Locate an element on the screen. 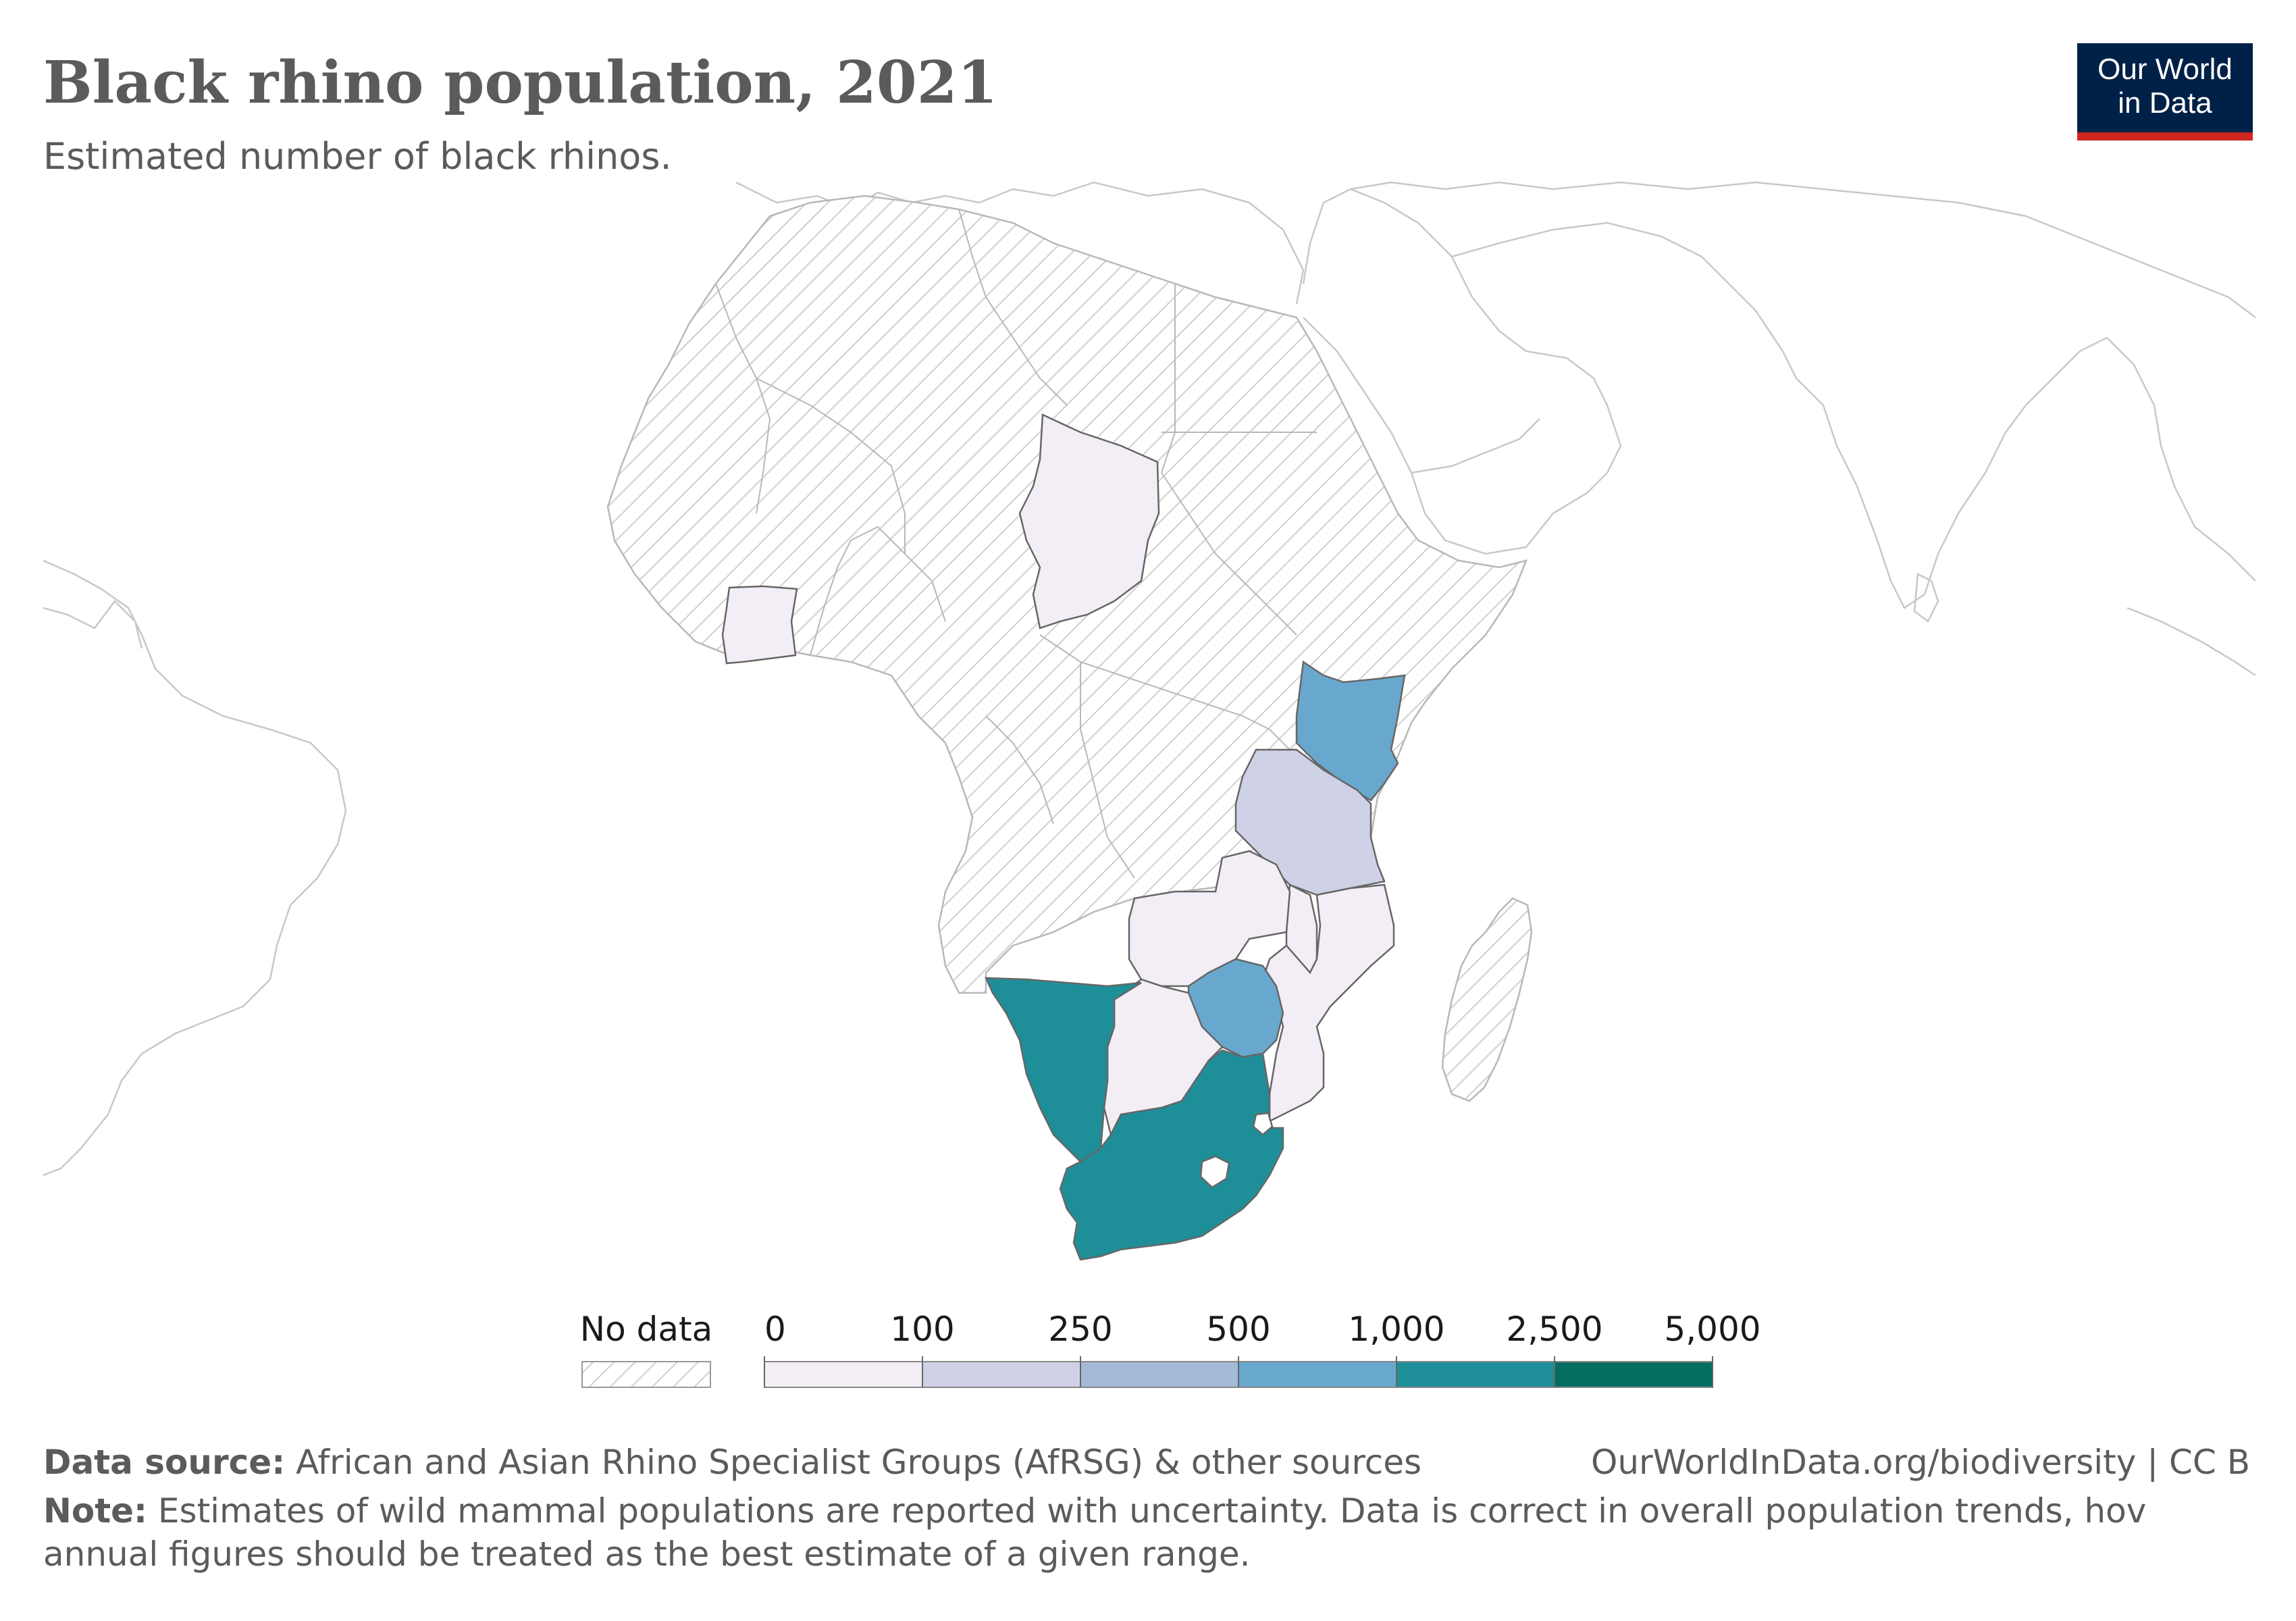 This screenshot has width=2296, height=1621. data-source-label: Data source: is located at coordinates (164, 1462).